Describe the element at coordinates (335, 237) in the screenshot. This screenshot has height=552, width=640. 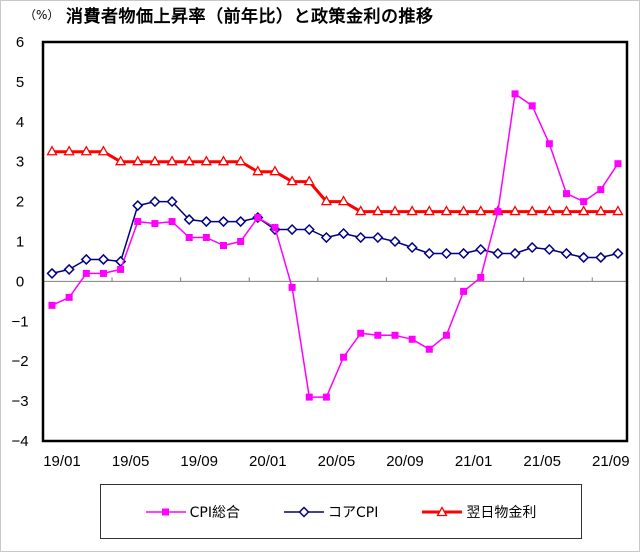
I see `series-line-core-cpi` at that location.